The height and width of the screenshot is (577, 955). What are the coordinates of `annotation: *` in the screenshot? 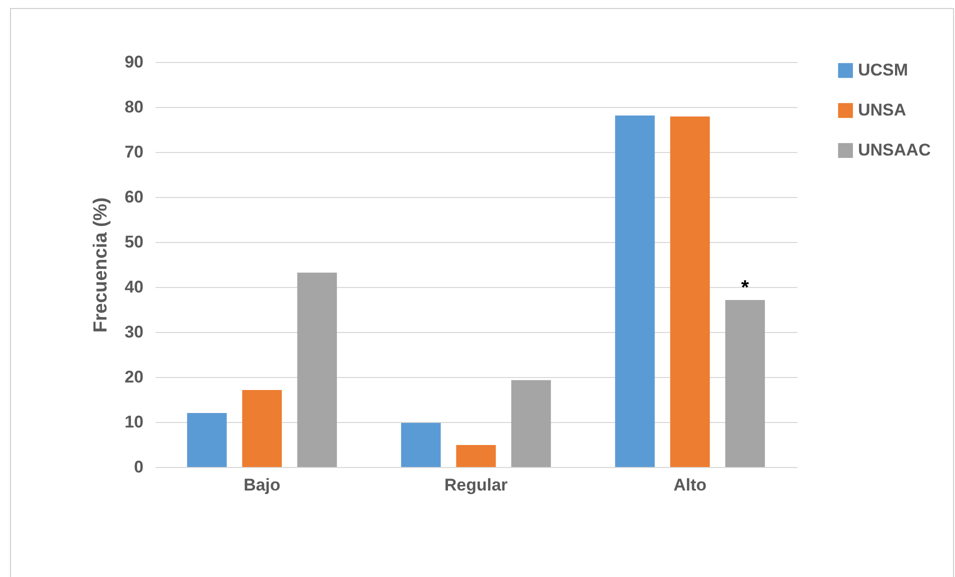 It's located at (745, 288).